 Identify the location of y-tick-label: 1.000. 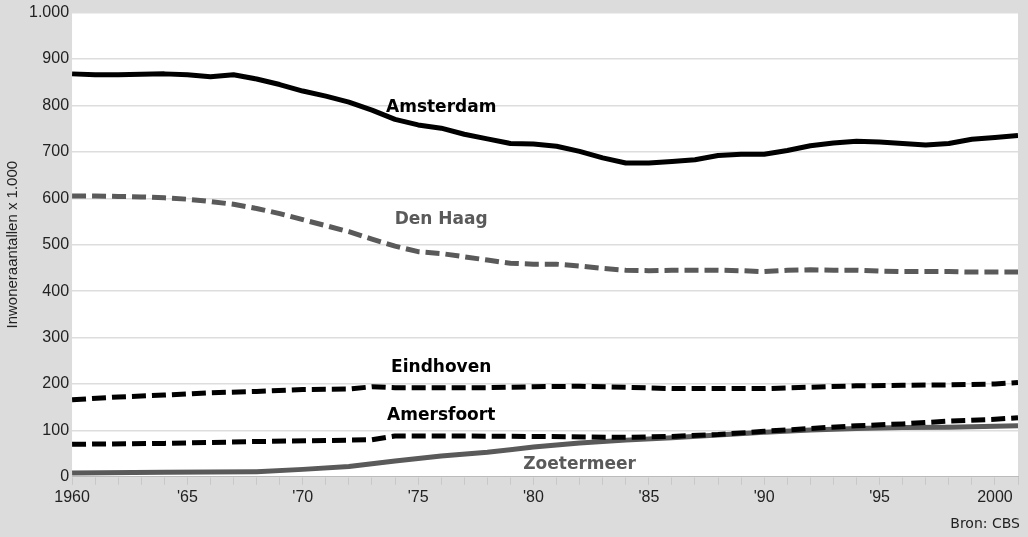
(49, 12).